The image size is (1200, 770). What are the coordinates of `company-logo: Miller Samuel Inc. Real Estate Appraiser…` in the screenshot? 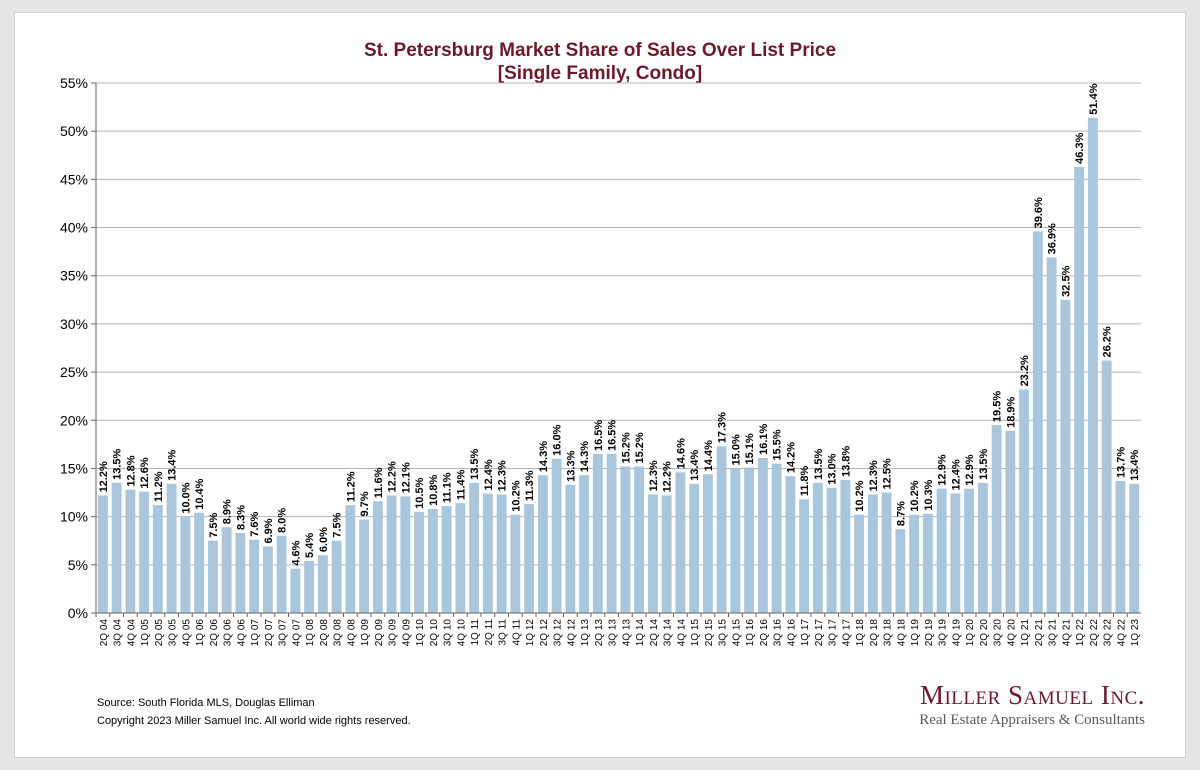 It's located at (1032, 705).